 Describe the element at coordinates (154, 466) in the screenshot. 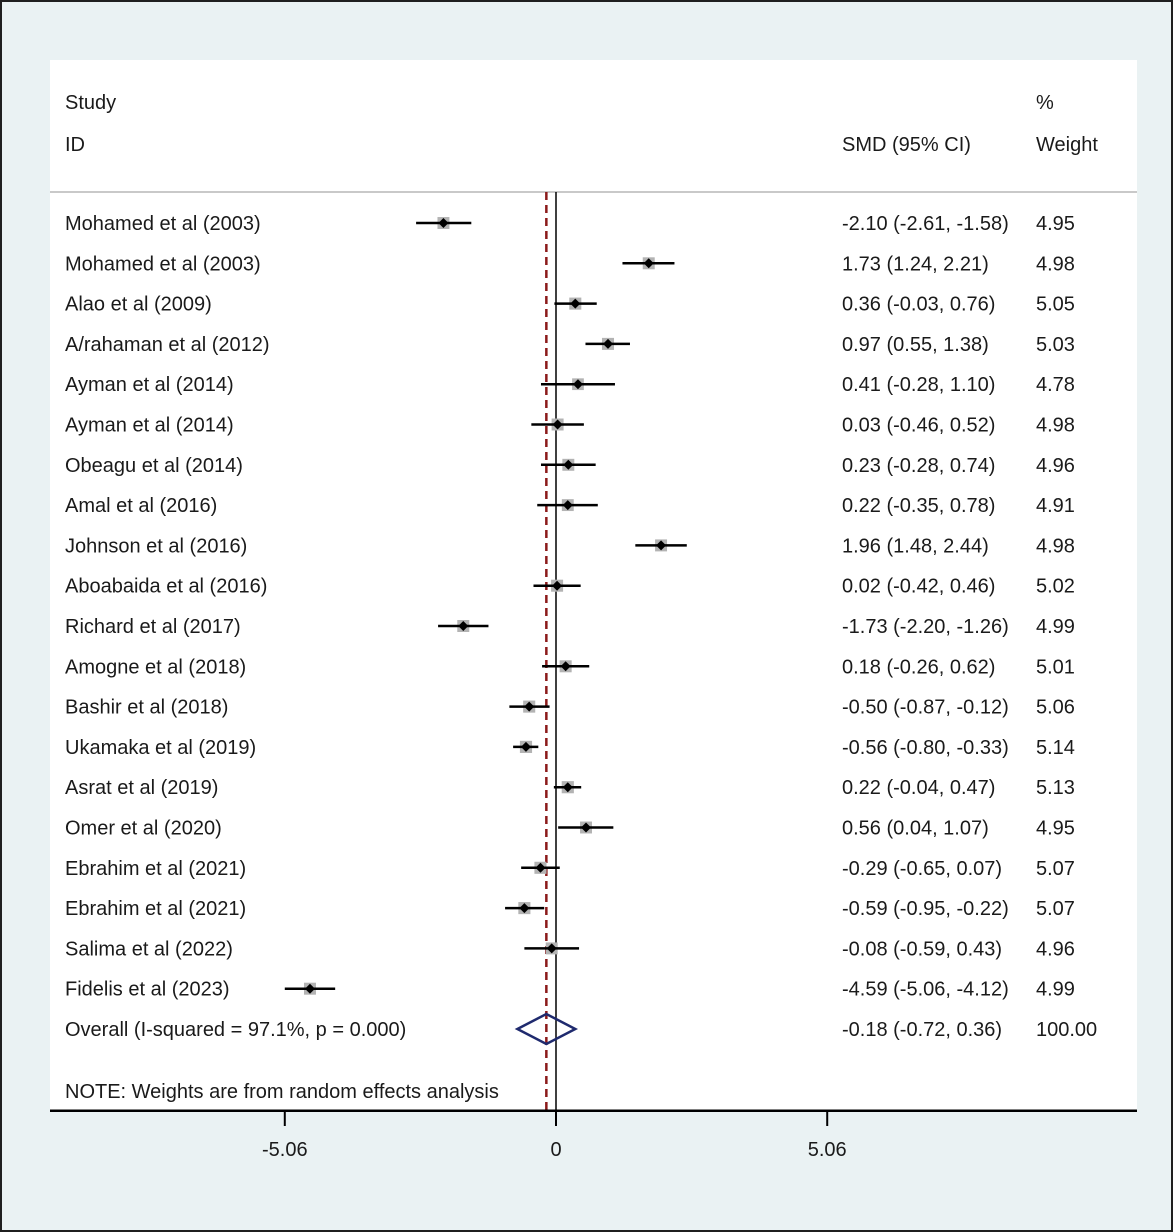

I see `study-label: Obeagu et al (2014)` at that location.